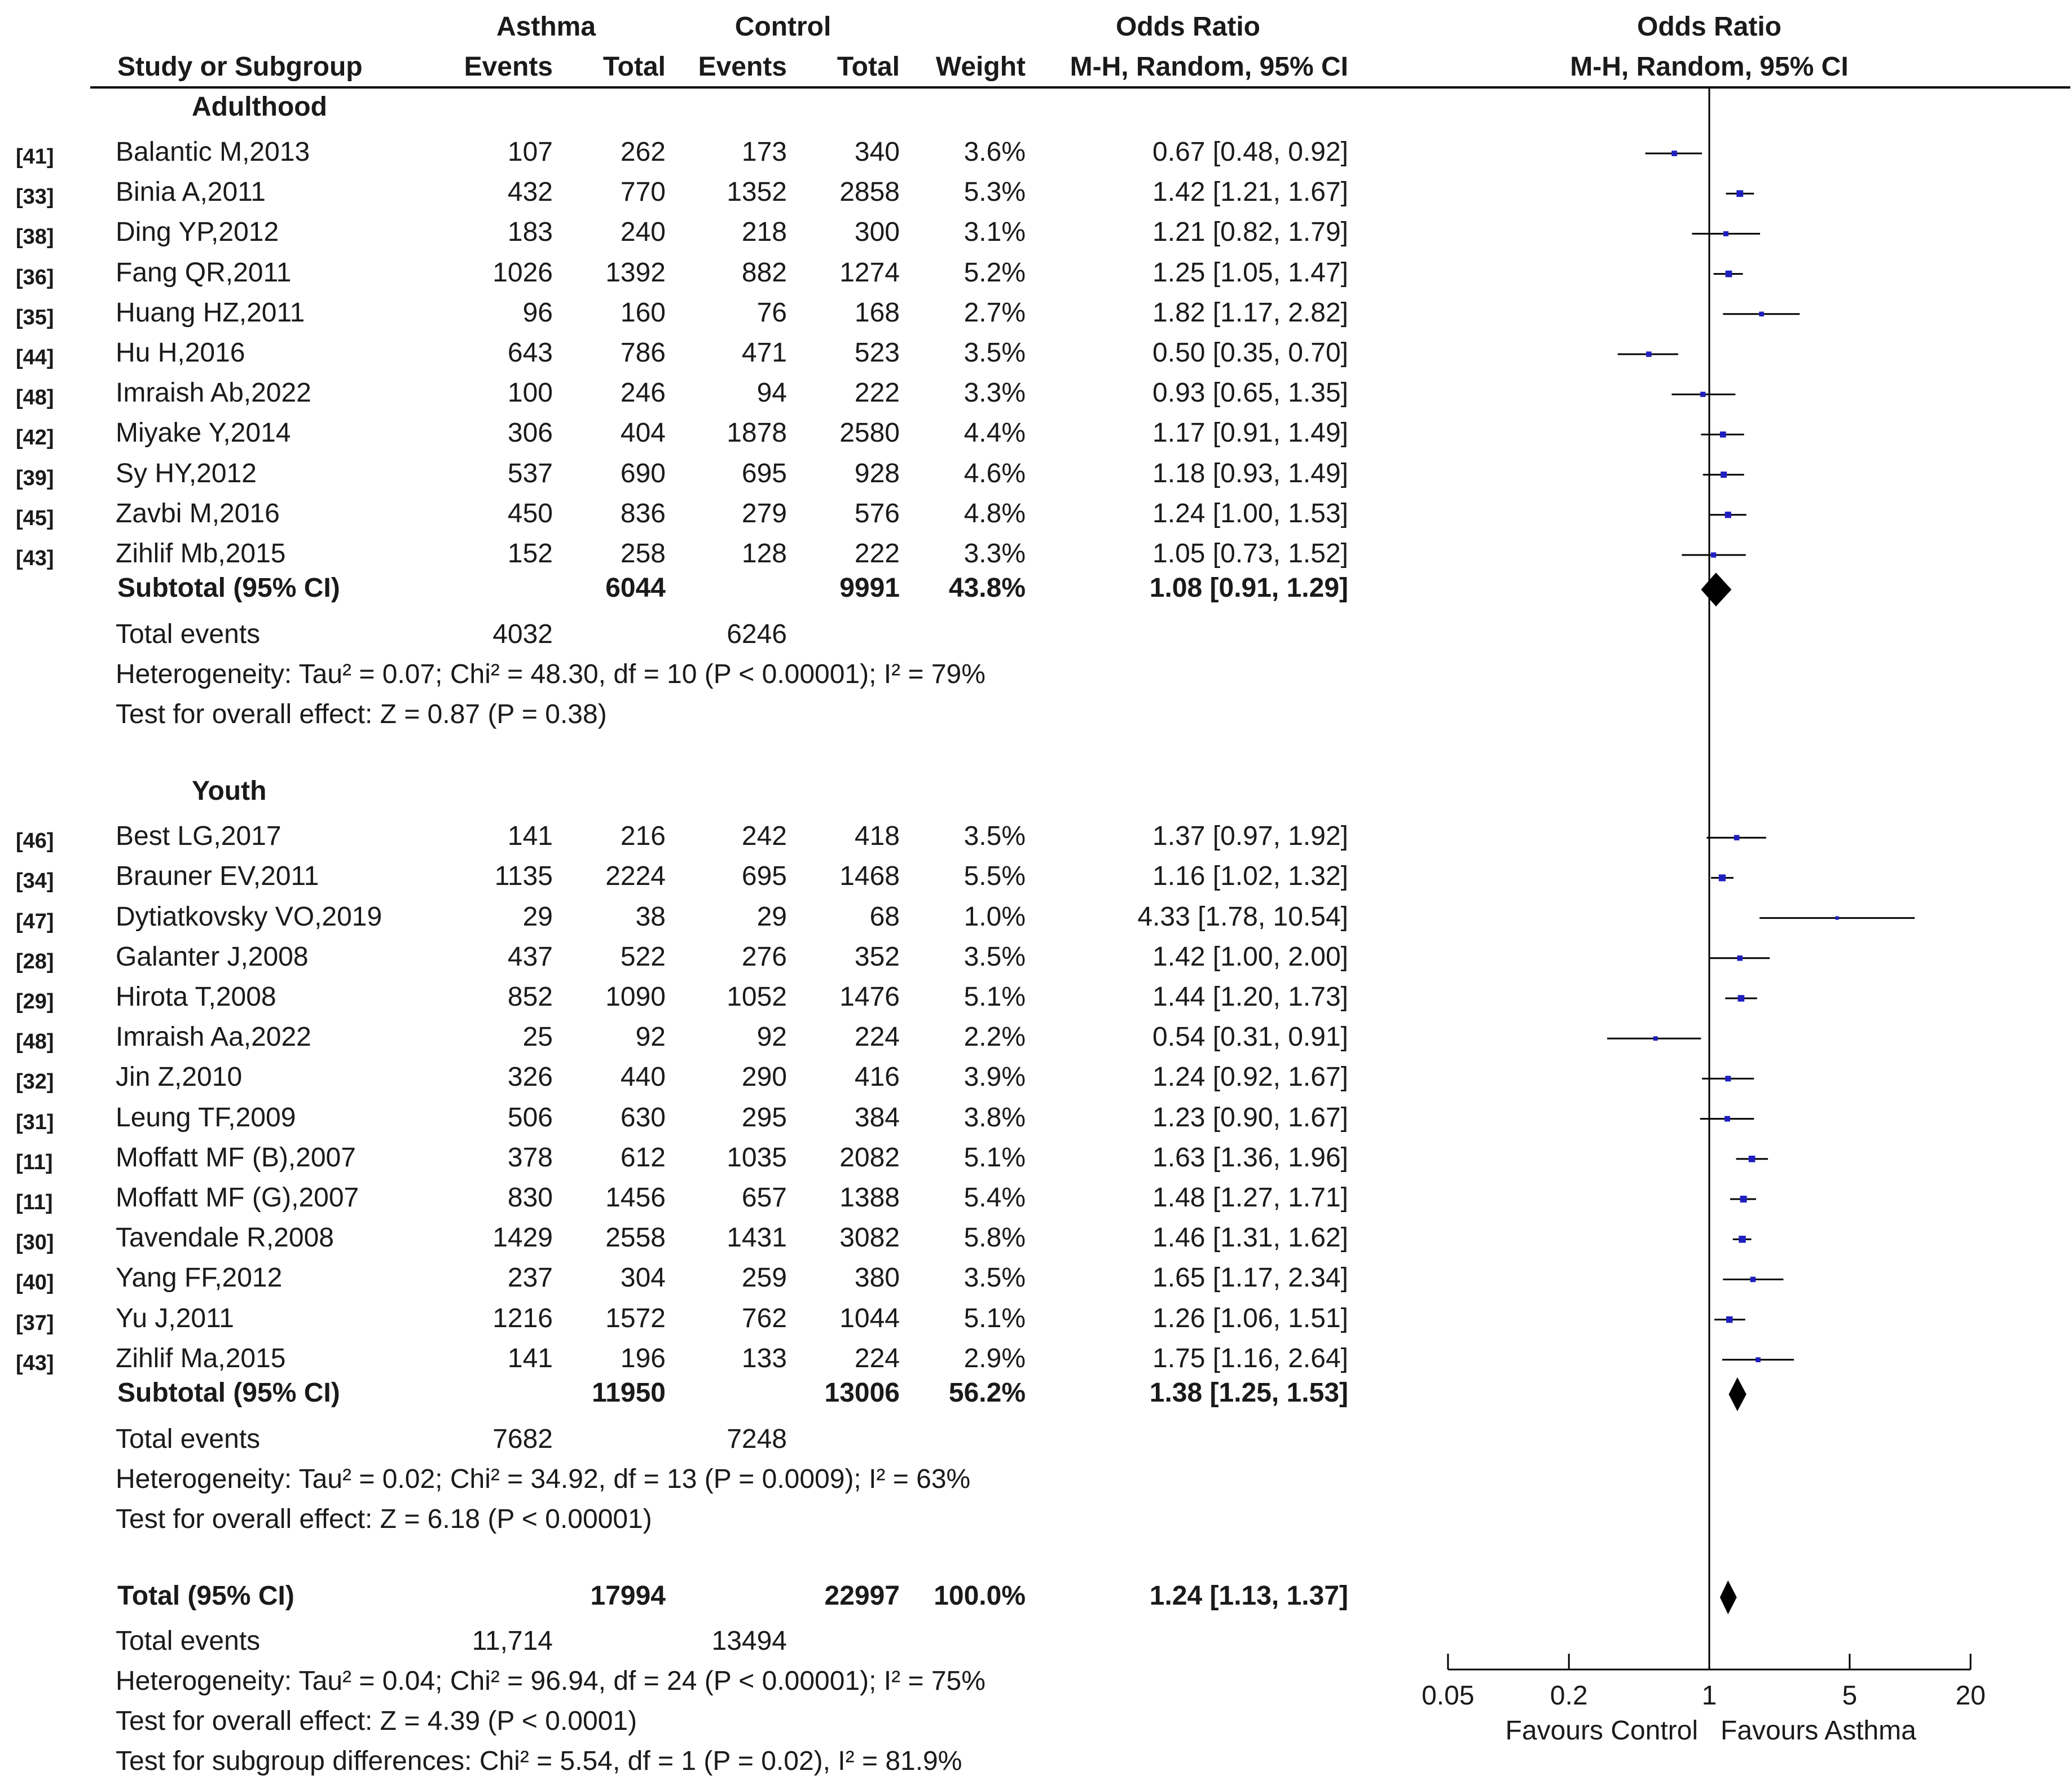 The width and height of the screenshot is (2072, 1784). I want to click on total-control: 1274, so click(870, 272).